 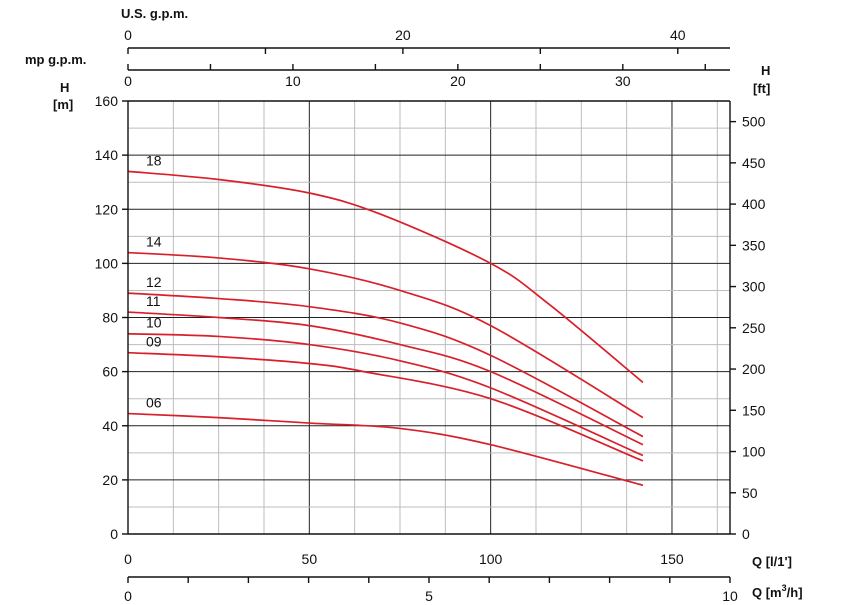 I want to click on pump-curve-label: 10, so click(x=154, y=323).